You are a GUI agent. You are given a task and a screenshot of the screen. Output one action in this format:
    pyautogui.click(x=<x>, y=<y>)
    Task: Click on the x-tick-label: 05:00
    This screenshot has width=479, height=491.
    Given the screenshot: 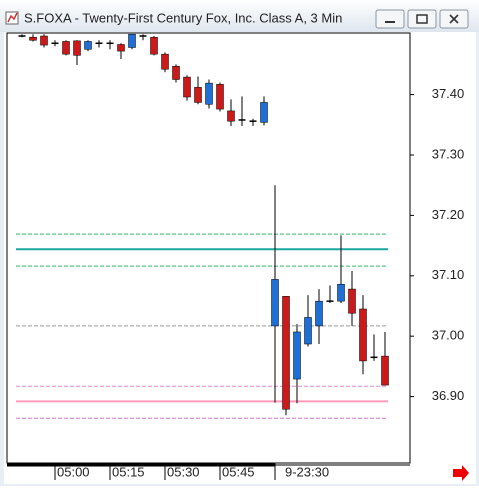 What is the action you would take?
    pyautogui.click(x=73, y=471)
    